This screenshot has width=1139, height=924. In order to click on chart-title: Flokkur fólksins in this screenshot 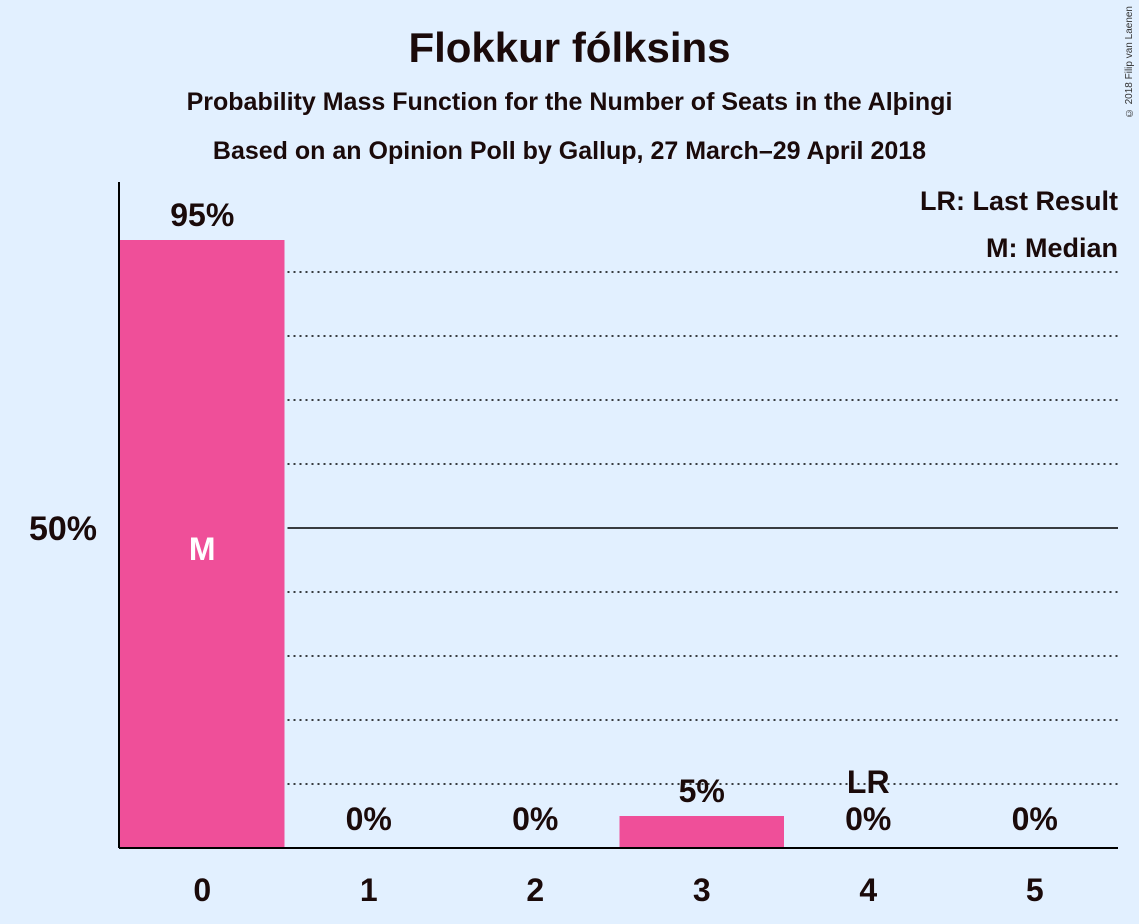, I will do `click(569, 47)`.